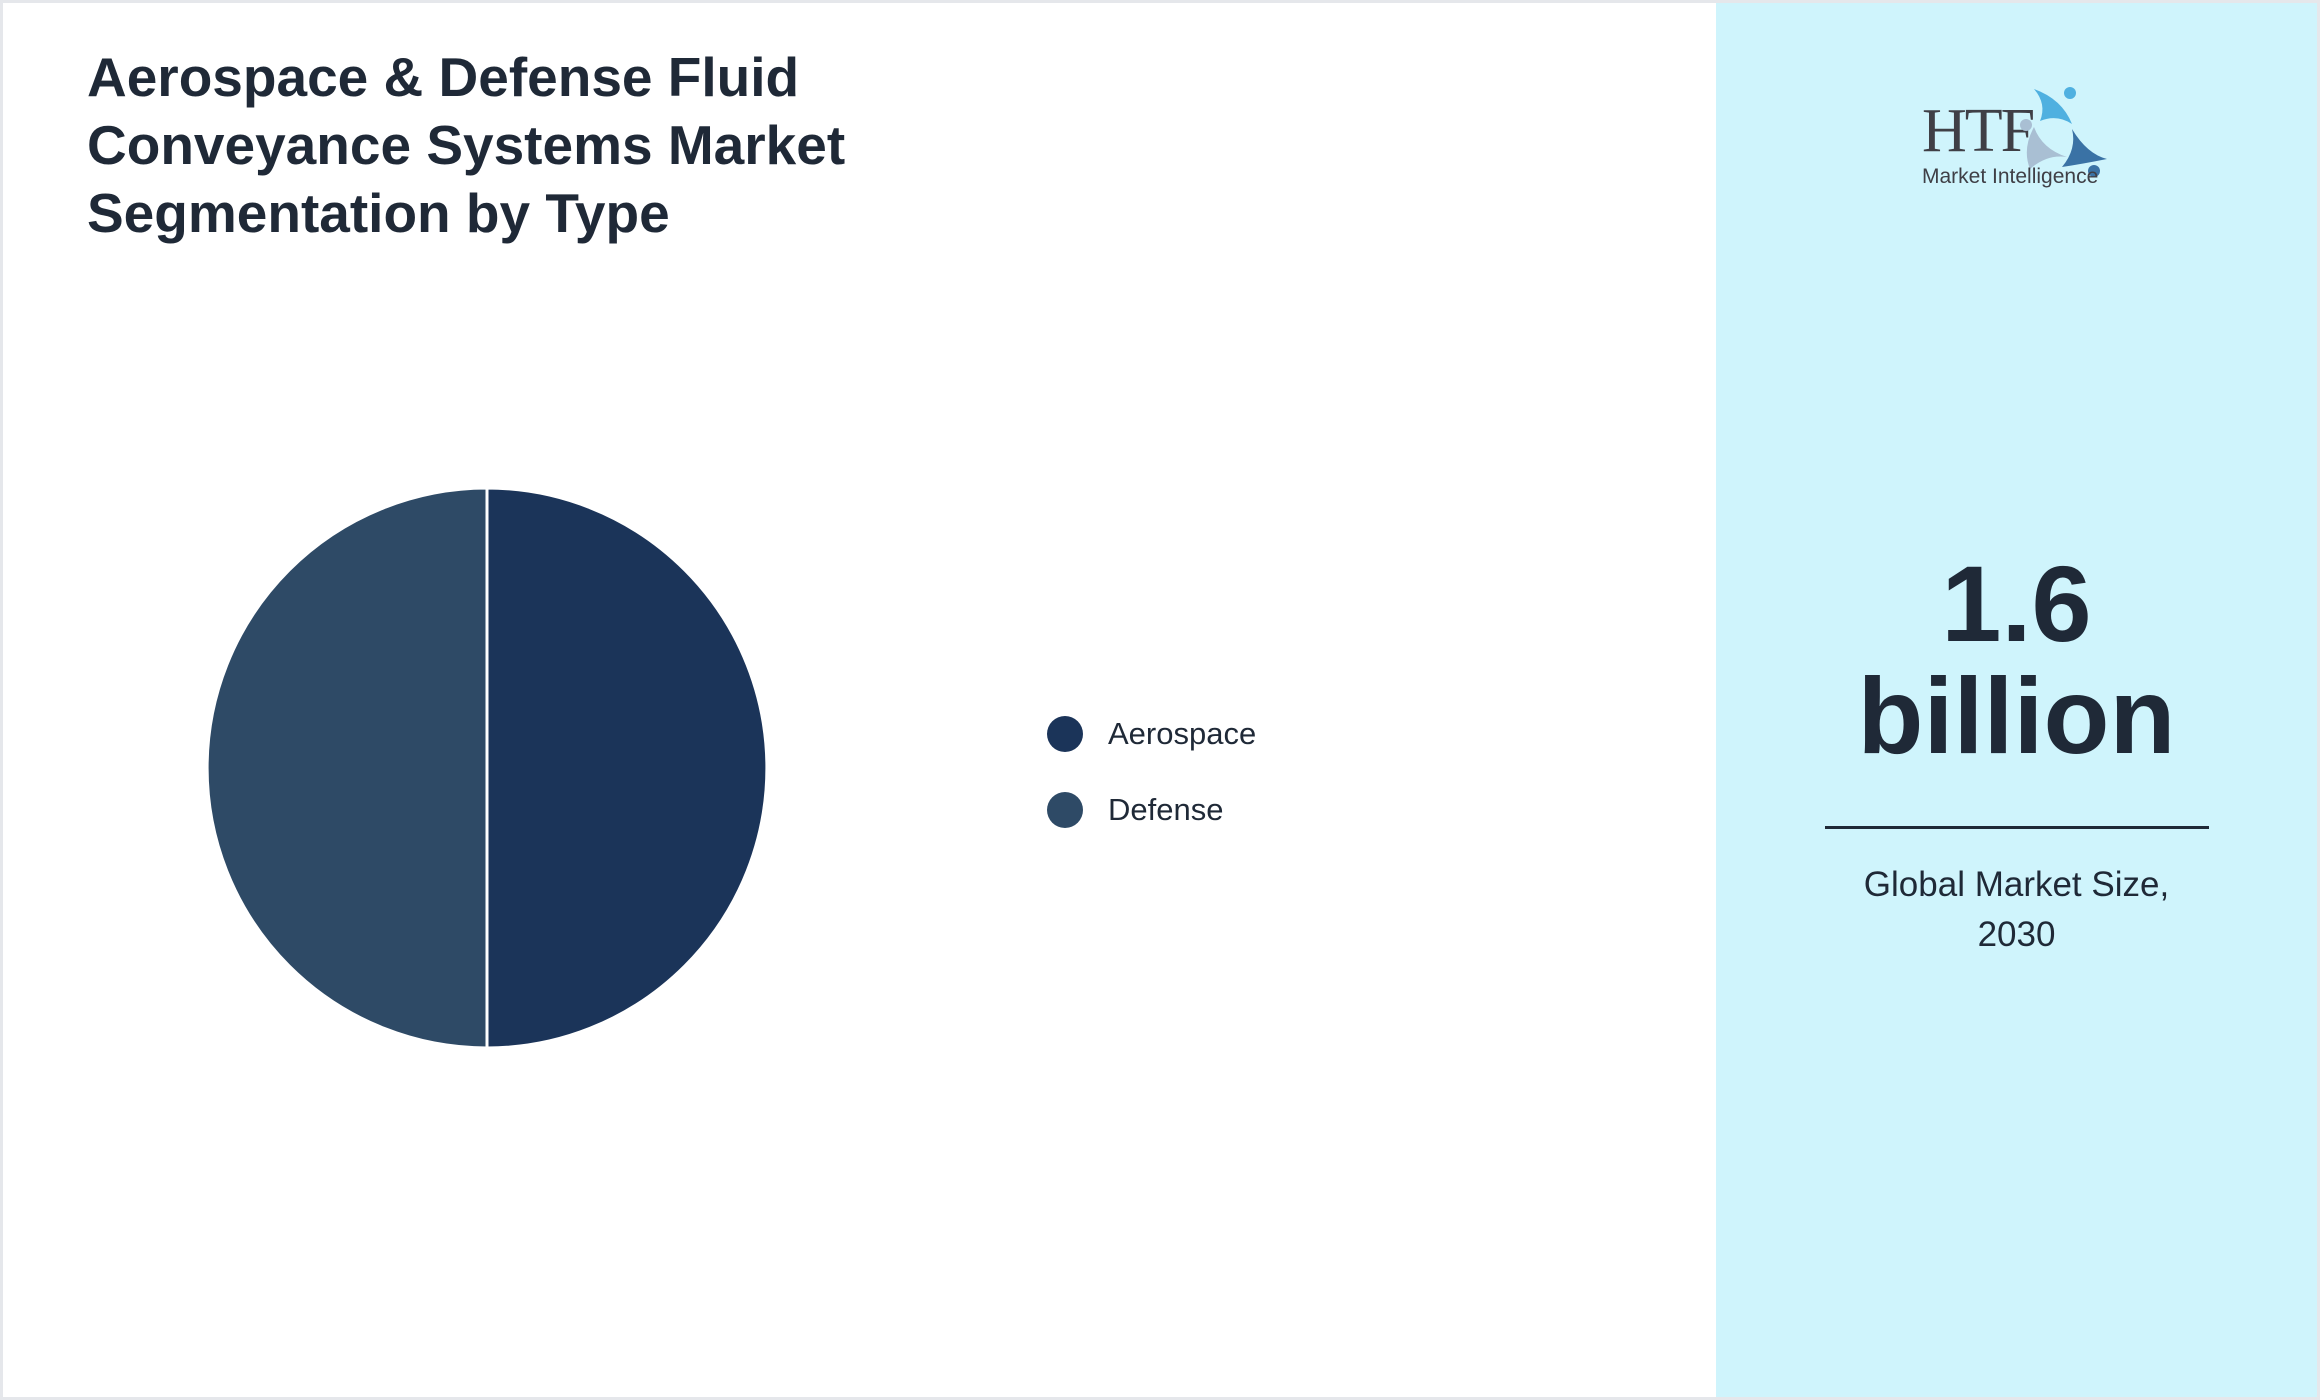 The width and height of the screenshot is (2320, 1400). I want to click on pie-slice-defense, so click(347, 768).